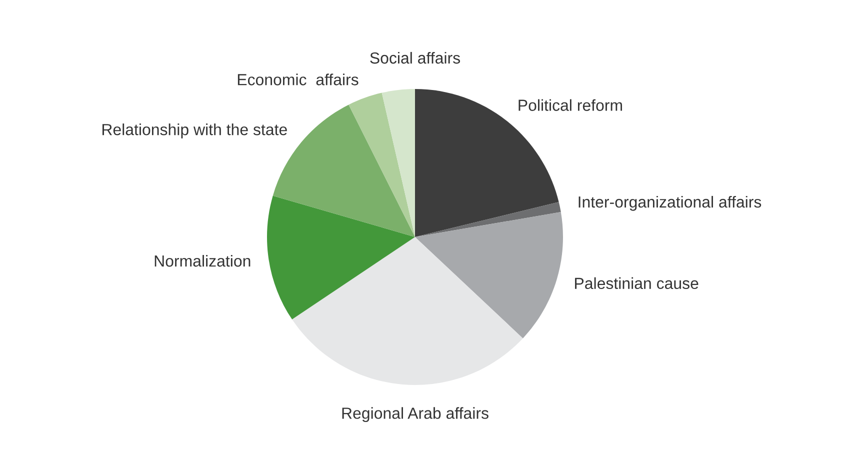 This screenshot has height=462, width=853. What do you see at coordinates (670, 203) in the screenshot?
I see `slice-label: Inter-organizational affairs` at bounding box center [670, 203].